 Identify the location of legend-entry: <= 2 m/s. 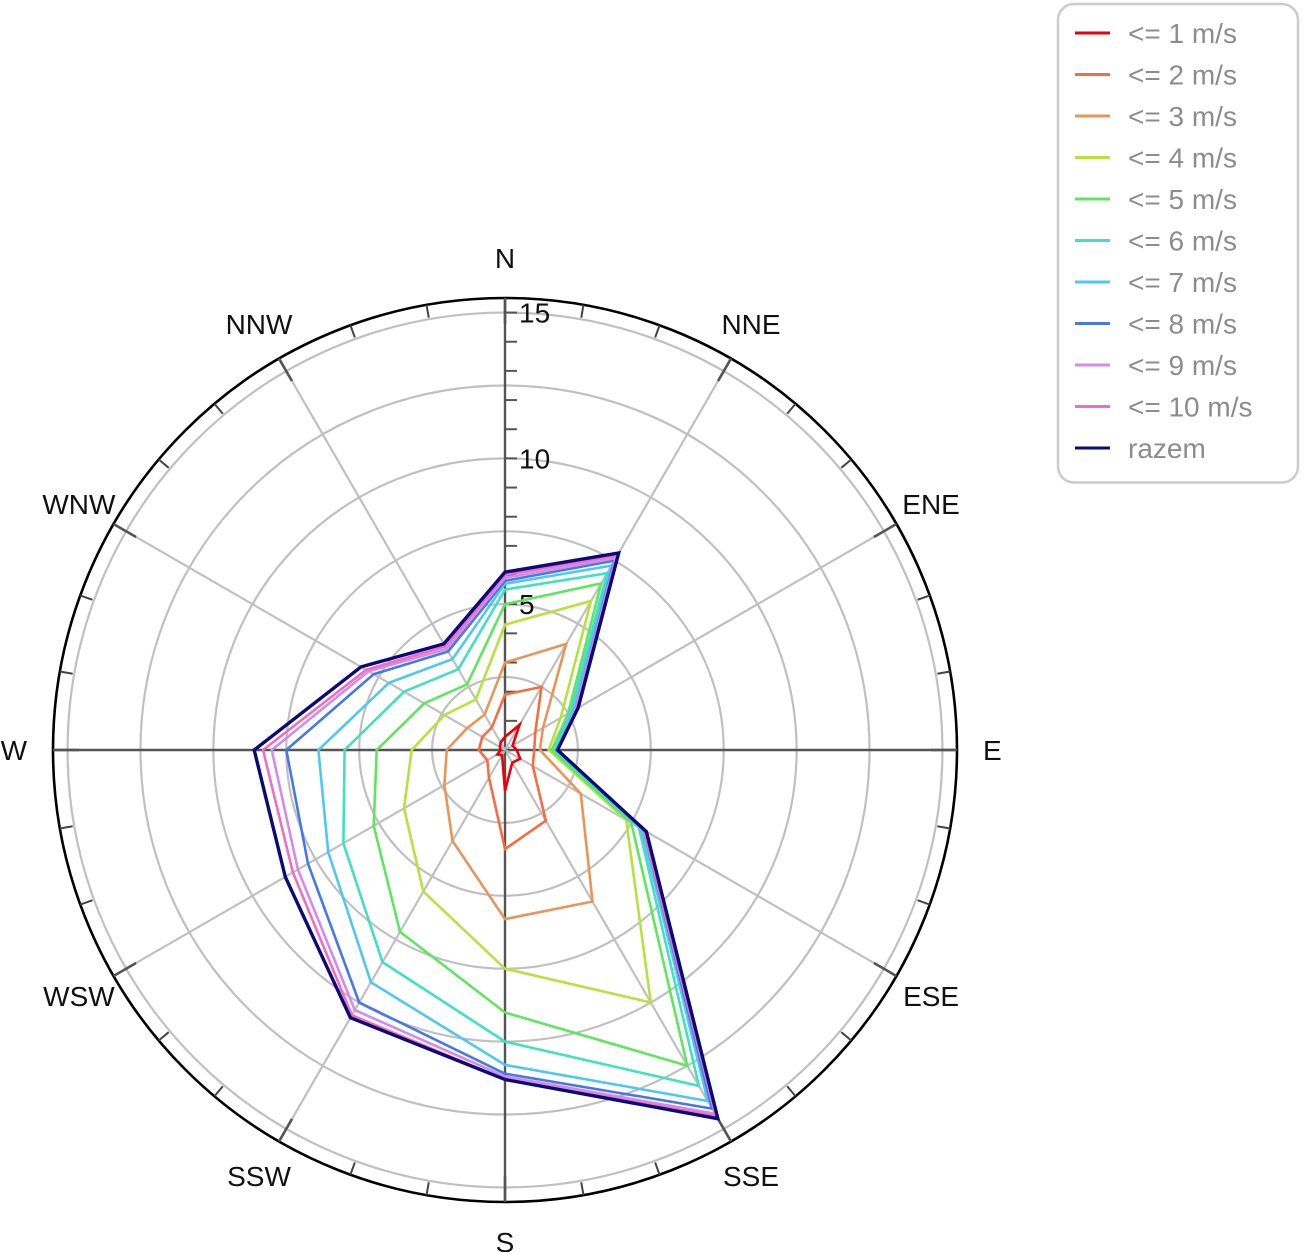
(1182, 75).